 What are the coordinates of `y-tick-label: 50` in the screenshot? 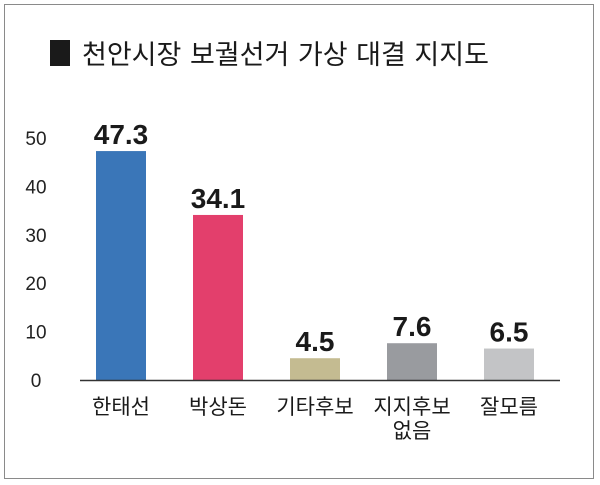 It's located at (35, 139).